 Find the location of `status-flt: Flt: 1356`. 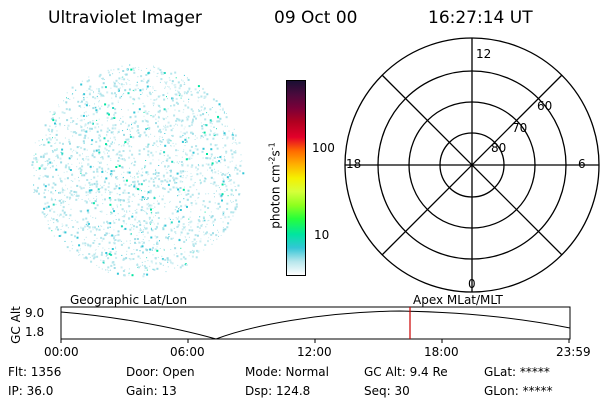

status-flt: Flt: 1356 is located at coordinates (35, 372).